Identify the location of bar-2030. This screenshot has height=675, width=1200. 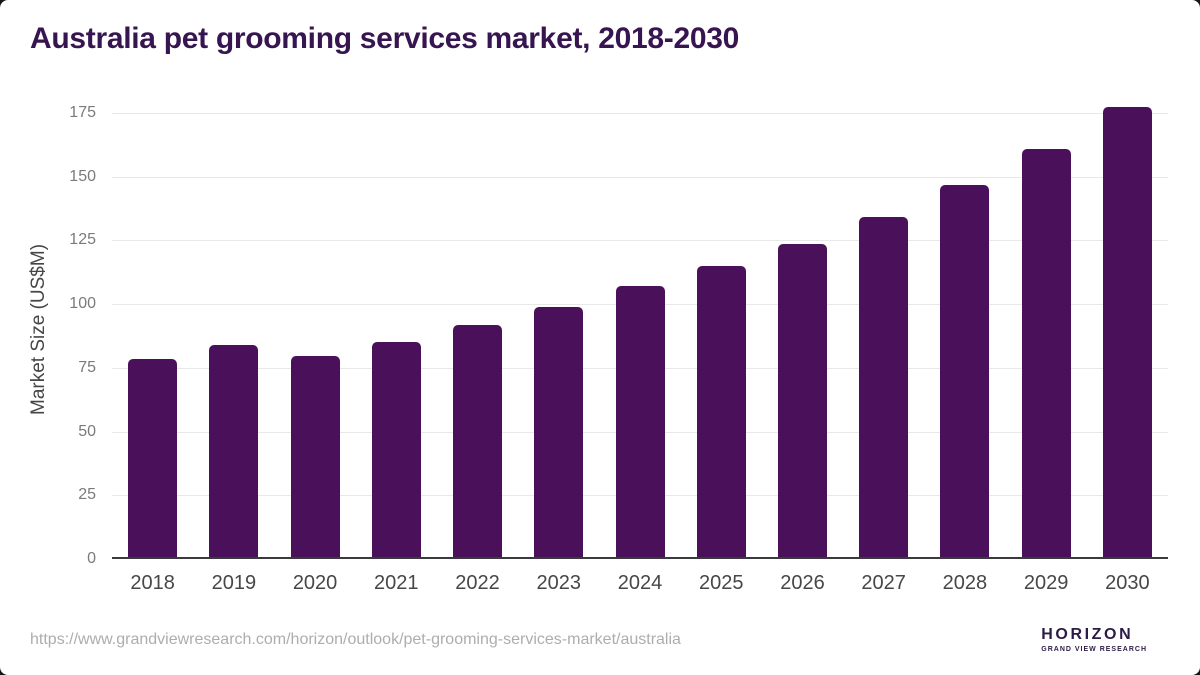
(1127, 332).